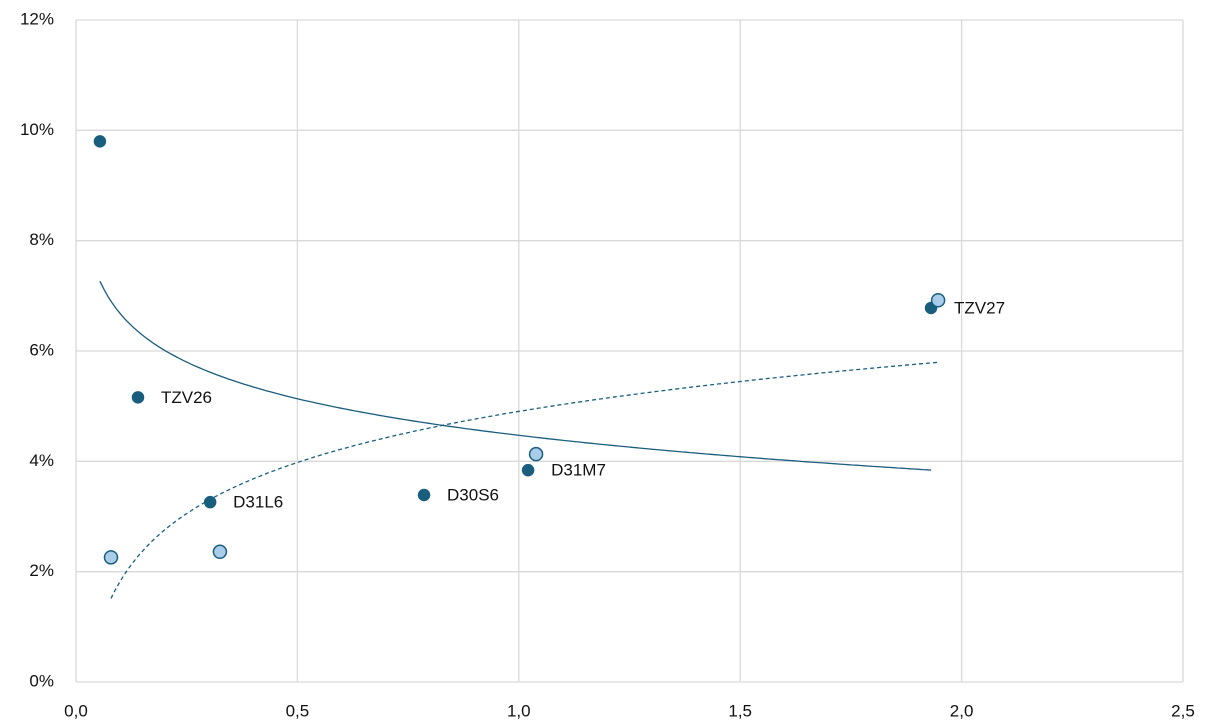  Describe the element at coordinates (41, 680) in the screenshot. I see `y-tick-label: 0%` at that location.